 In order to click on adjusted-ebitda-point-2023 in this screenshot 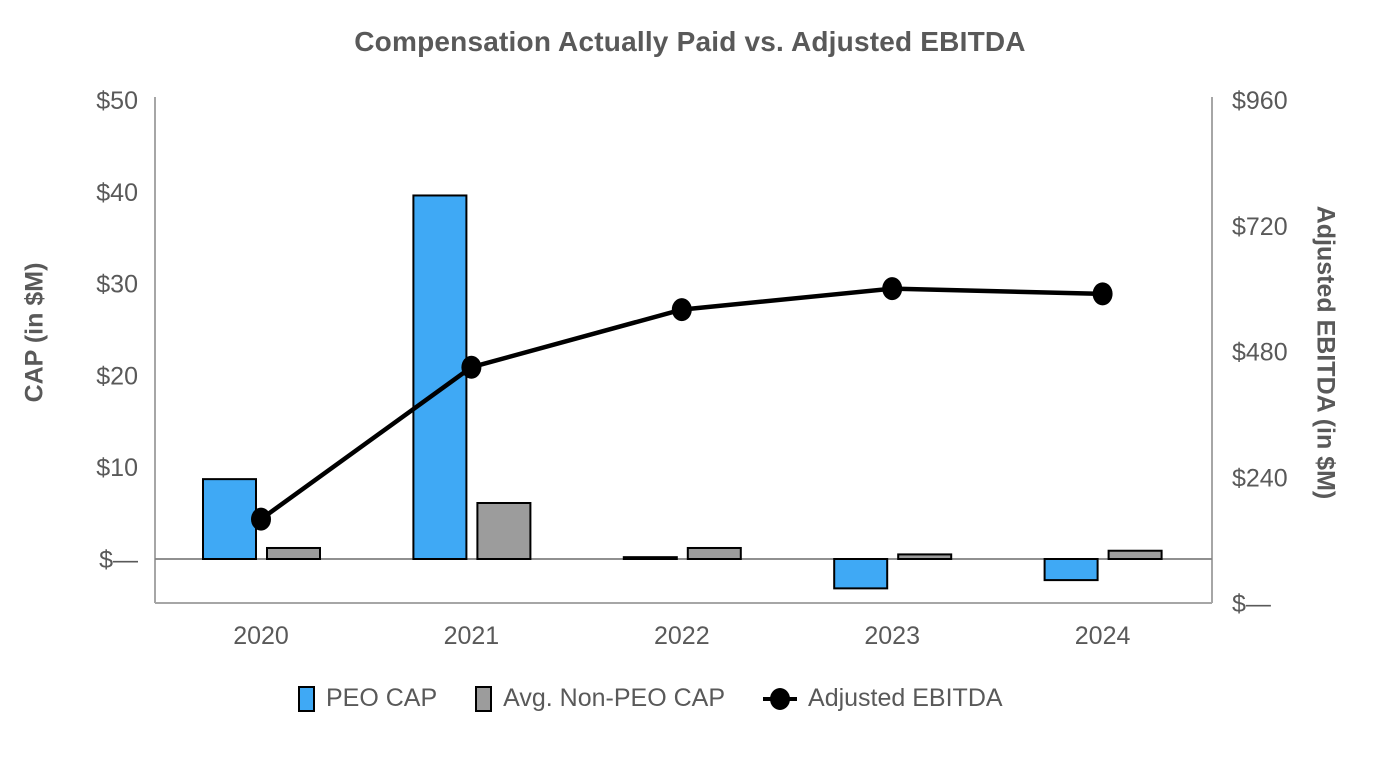, I will do `click(892, 289)`.